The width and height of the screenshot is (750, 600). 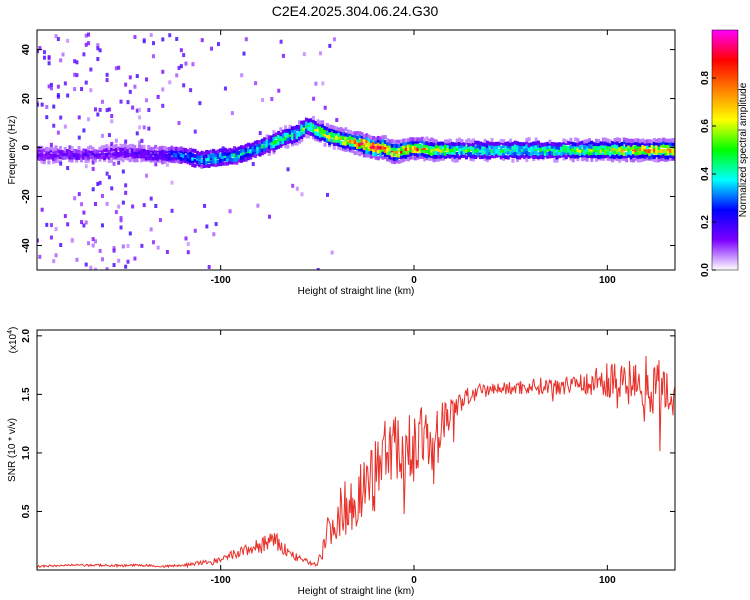 I want to click on x-tick-label: -100, so click(x=221, y=280).